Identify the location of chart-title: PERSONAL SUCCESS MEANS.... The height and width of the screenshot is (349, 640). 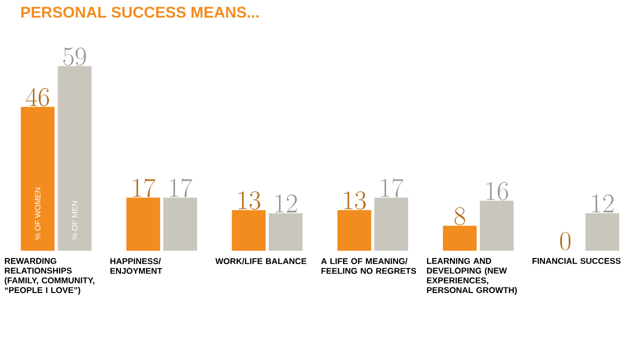
(140, 12).